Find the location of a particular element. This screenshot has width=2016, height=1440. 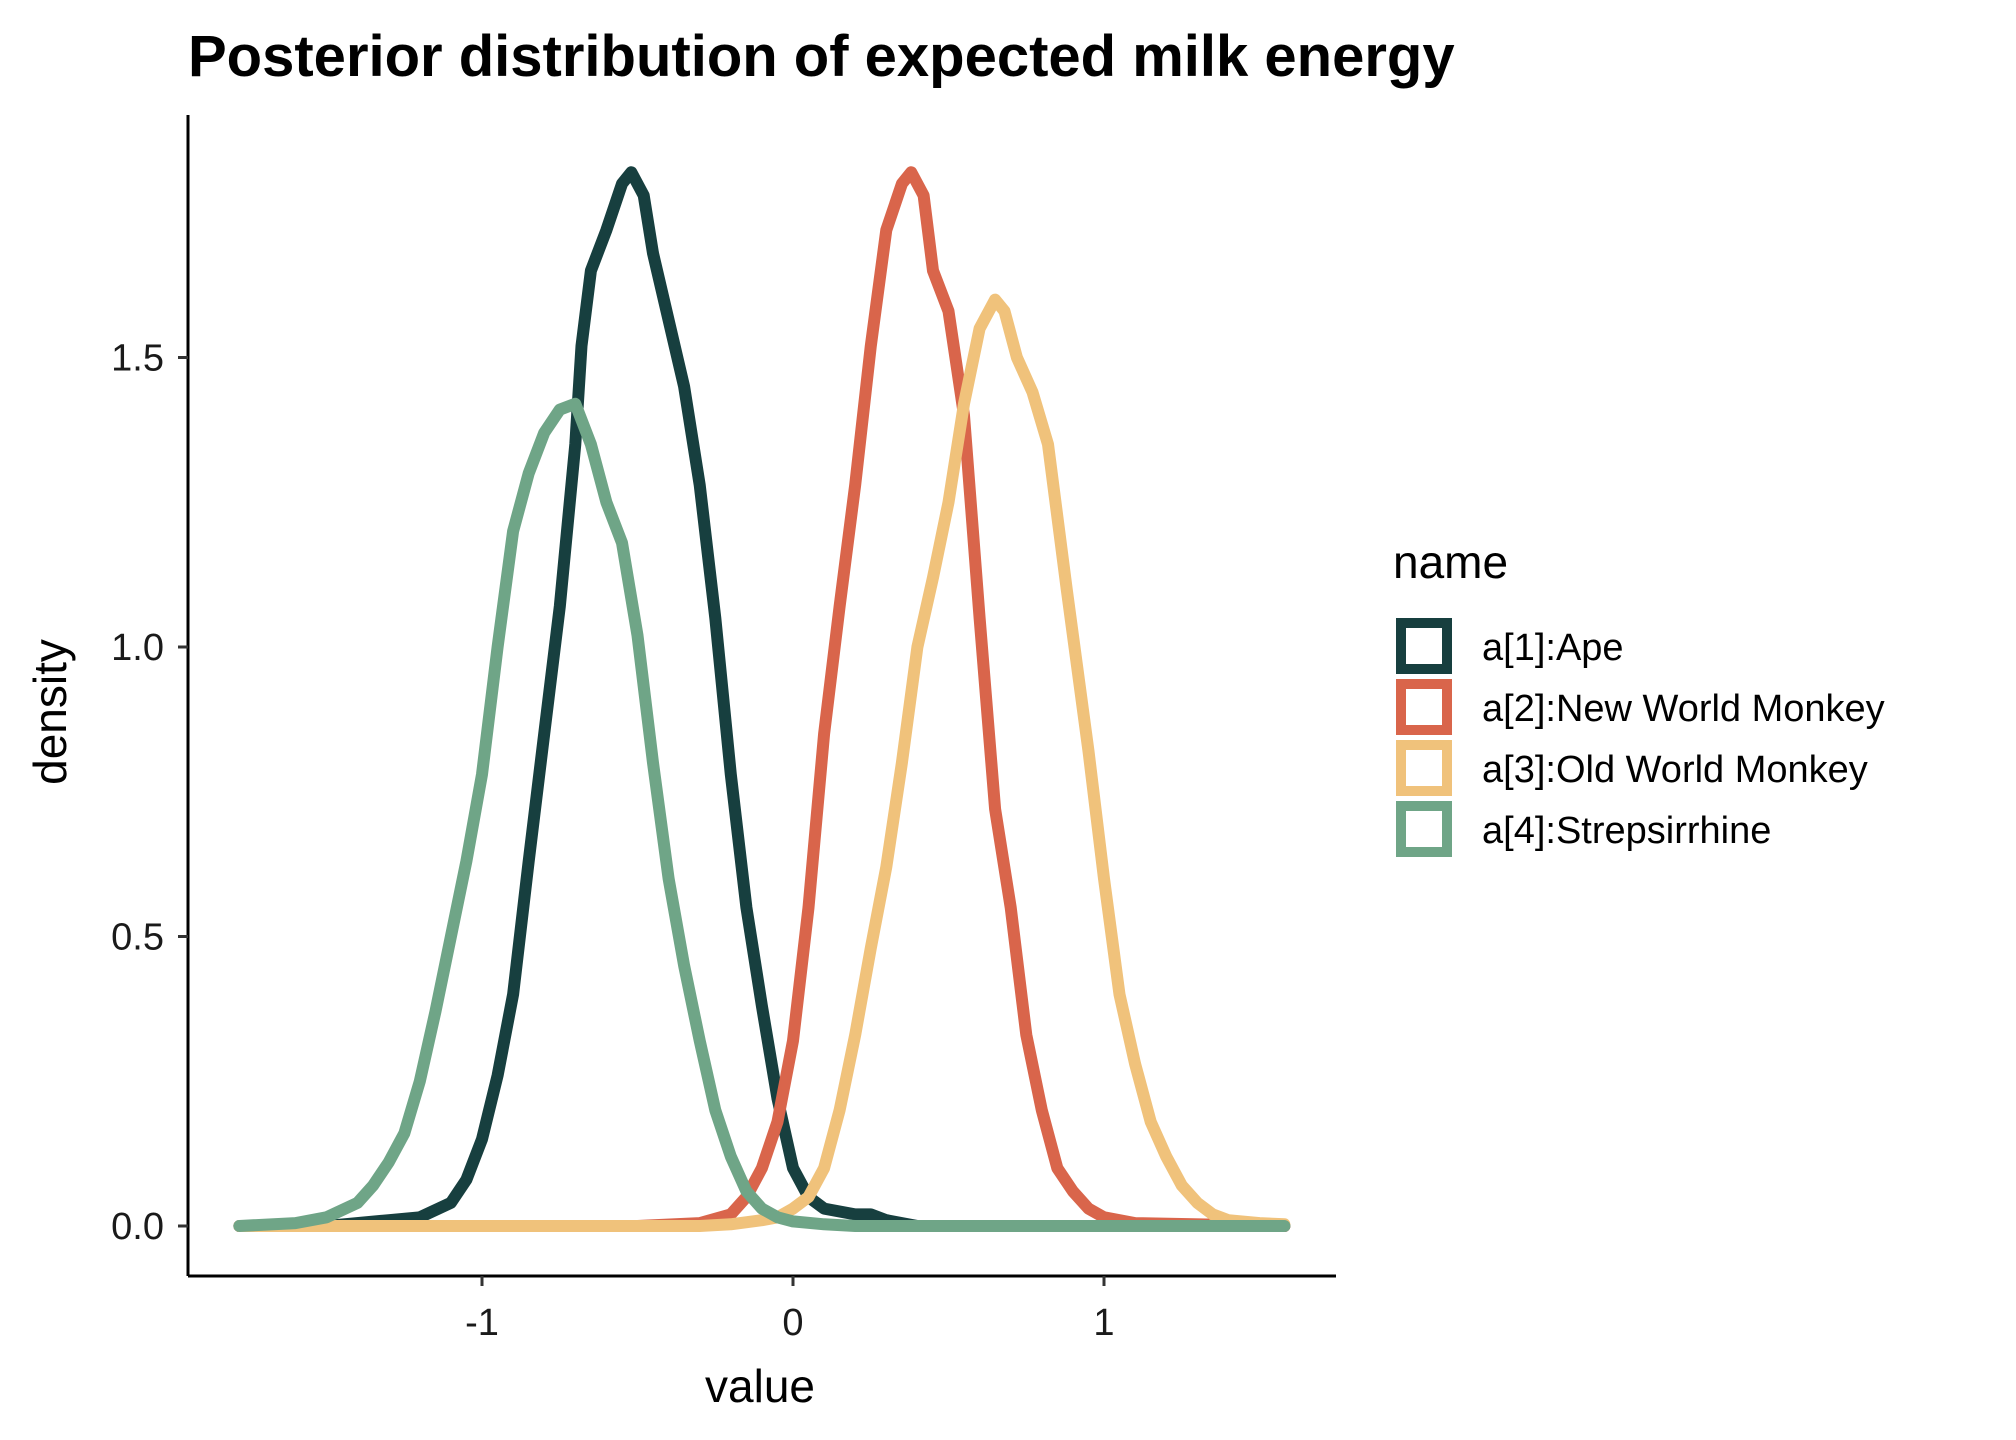

legend-label-1: a[1]:Ape is located at coordinates (1553, 648).